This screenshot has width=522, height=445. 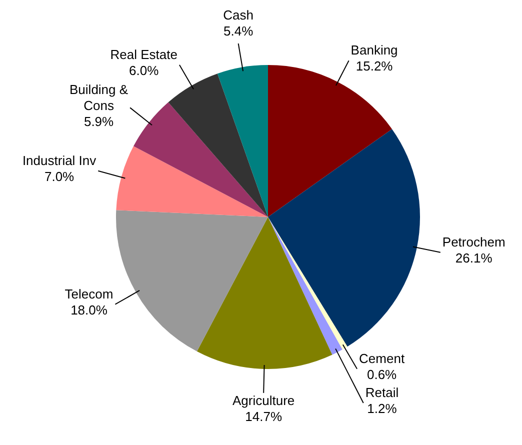 I want to click on slice-label: Cash, so click(x=238, y=15).